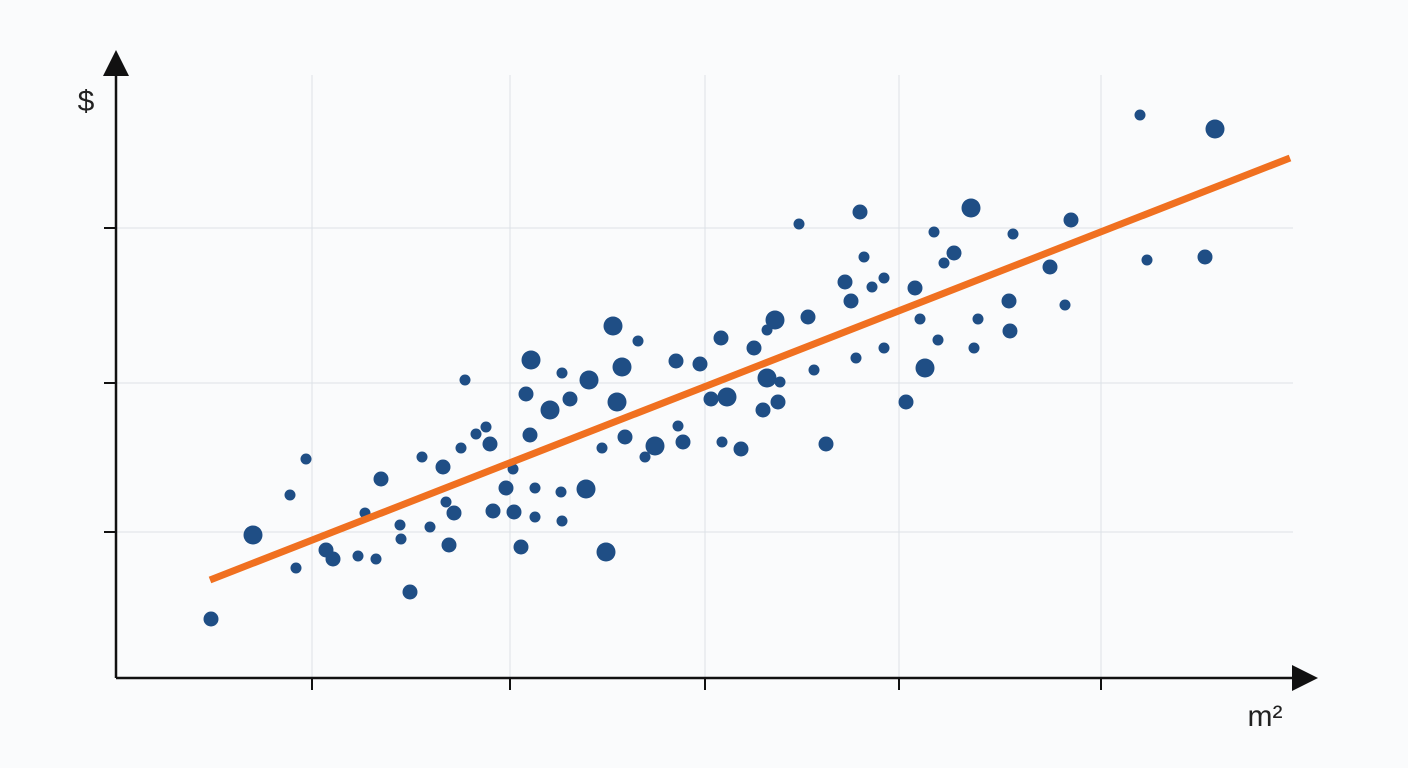  Describe the element at coordinates (1305, 678) in the screenshot. I see `x-axis-arrow` at that location.